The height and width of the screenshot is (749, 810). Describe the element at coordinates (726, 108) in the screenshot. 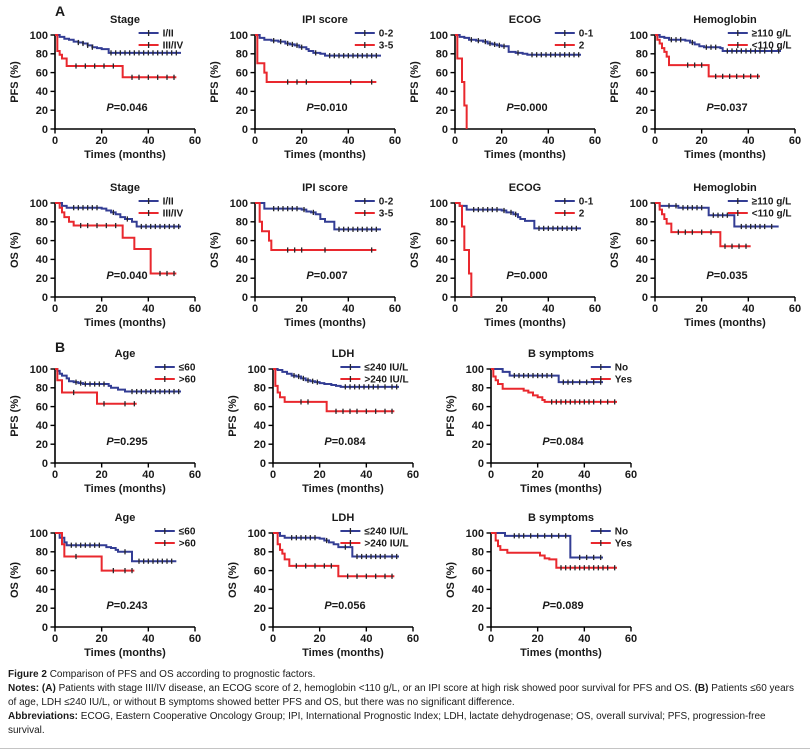

I see `p-value-label: P=0.037` at that location.